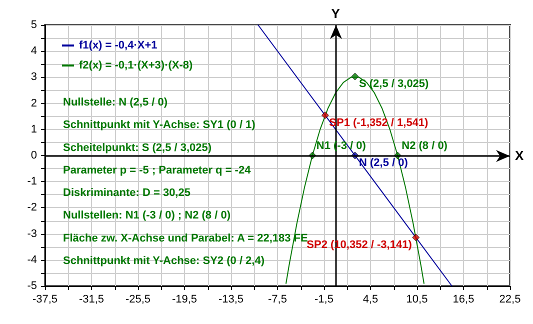 Image resolution: width=533 pixels, height=324 pixels. Describe the element at coordinates (126, 193) in the screenshot. I see `annotation: Diskriminante: D = 30,25` at that location.